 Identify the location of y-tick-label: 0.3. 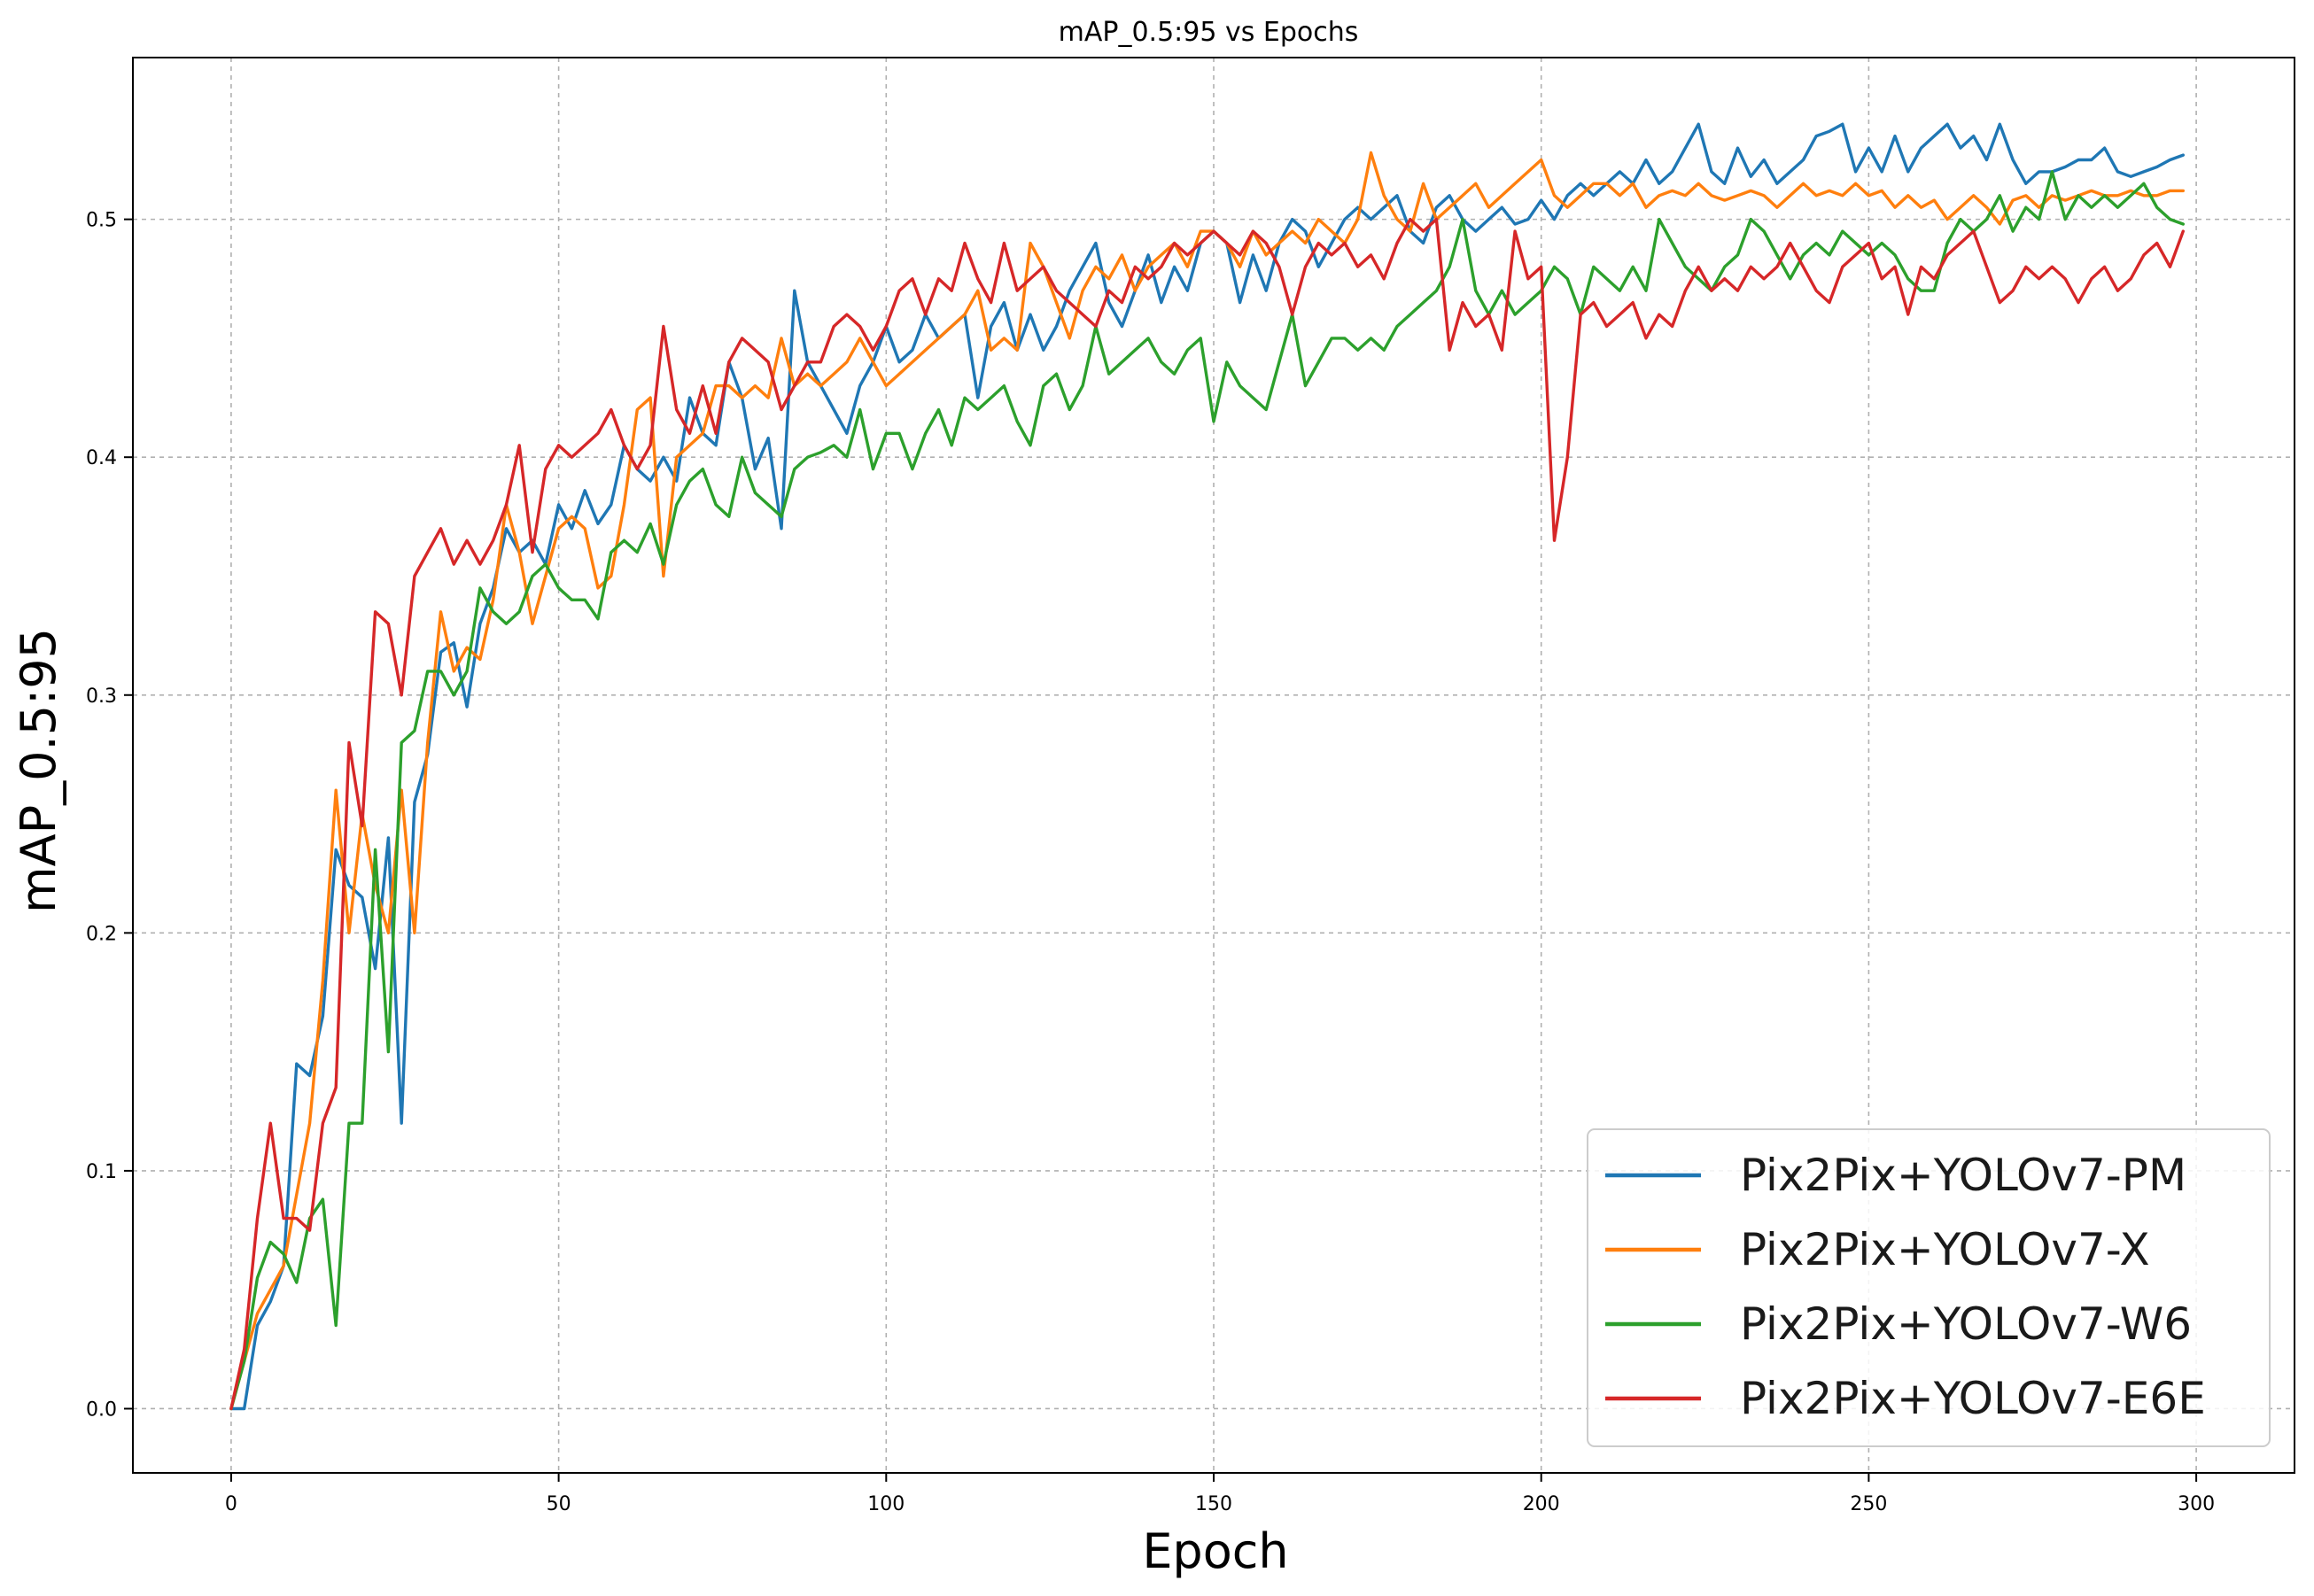
(101, 697).